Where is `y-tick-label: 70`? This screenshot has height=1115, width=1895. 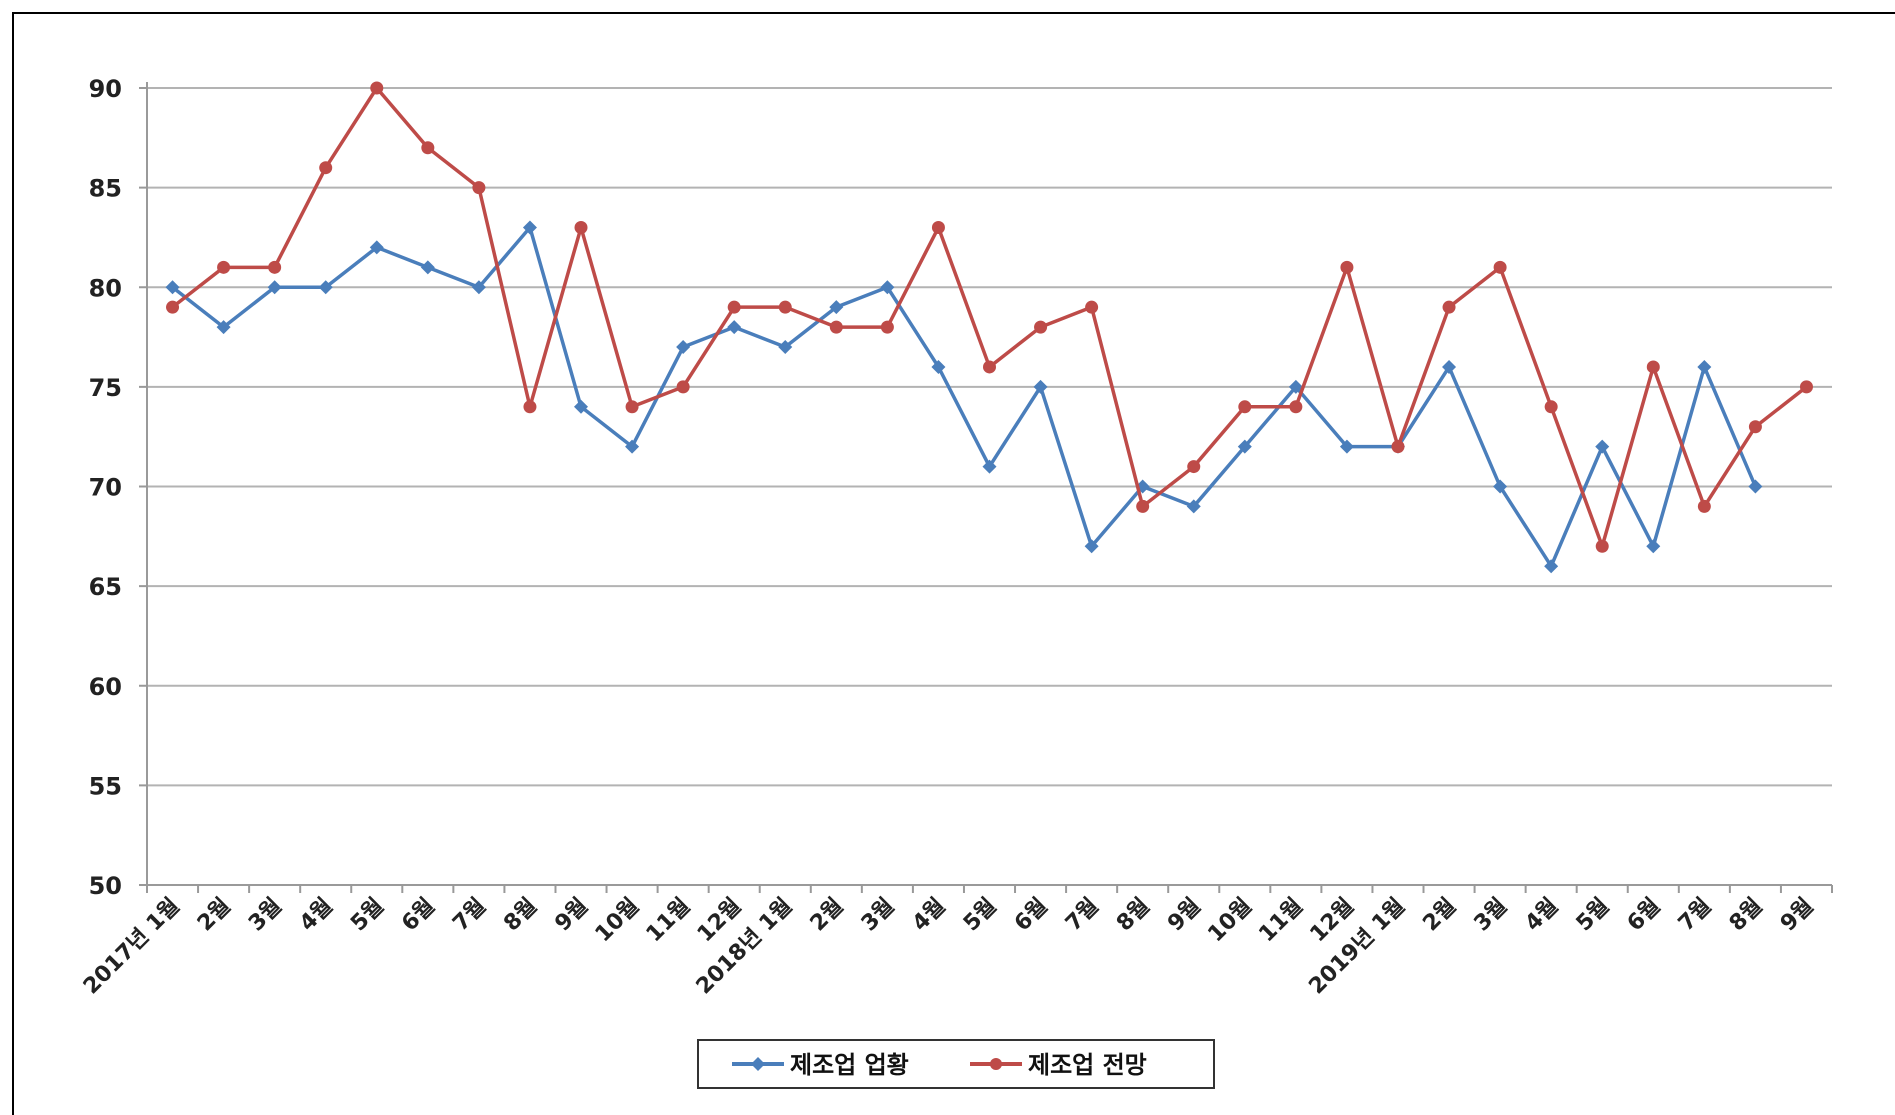
y-tick-label: 70 is located at coordinates (105, 488).